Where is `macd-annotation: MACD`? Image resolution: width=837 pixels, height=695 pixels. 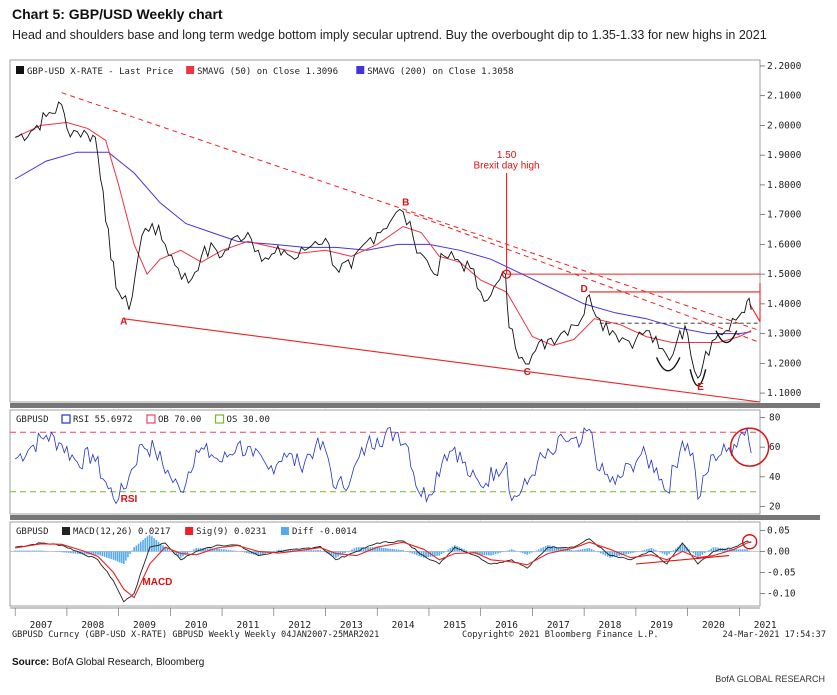 macd-annotation: MACD is located at coordinates (157, 582).